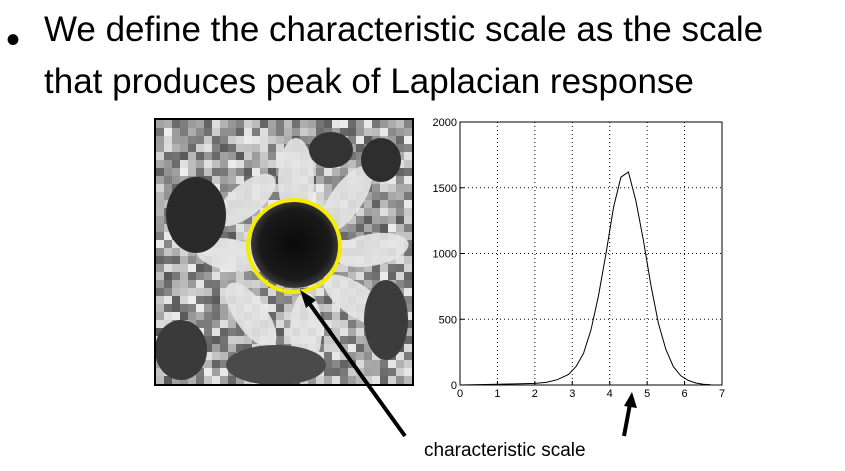 This screenshot has width=845, height=471. I want to click on bullet-text-line-2: that produces peak of Laplacian response, so click(369, 81).